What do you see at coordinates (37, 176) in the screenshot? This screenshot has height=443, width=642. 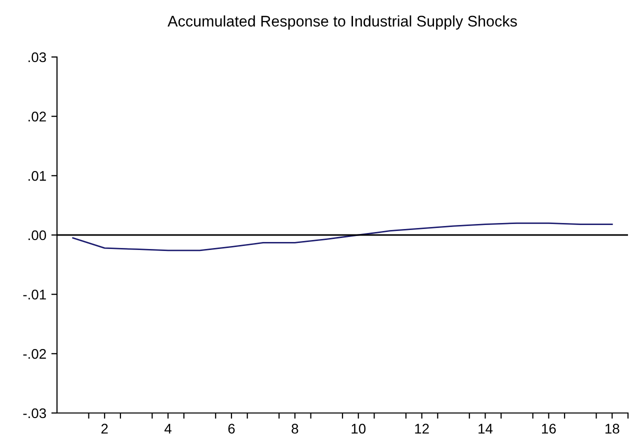 I see `y-tick-label: .01` at bounding box center [37, 176].